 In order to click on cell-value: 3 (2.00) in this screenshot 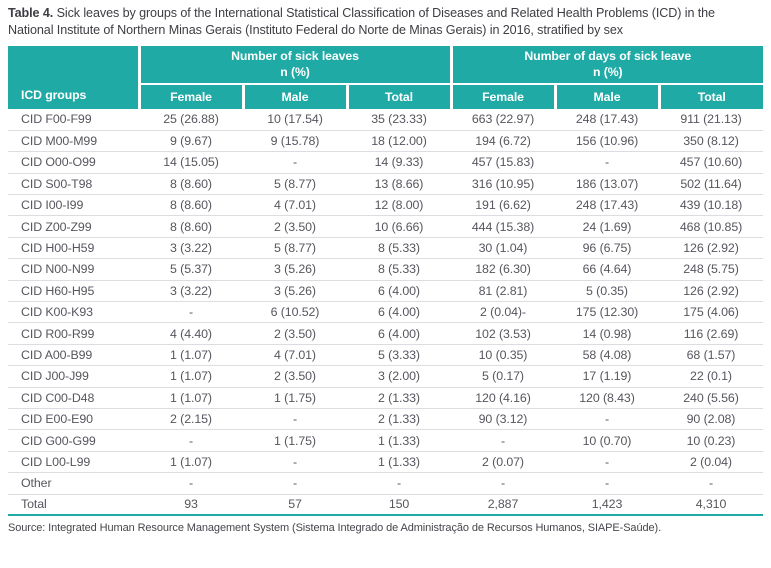, I will do `click(399, 376)`.